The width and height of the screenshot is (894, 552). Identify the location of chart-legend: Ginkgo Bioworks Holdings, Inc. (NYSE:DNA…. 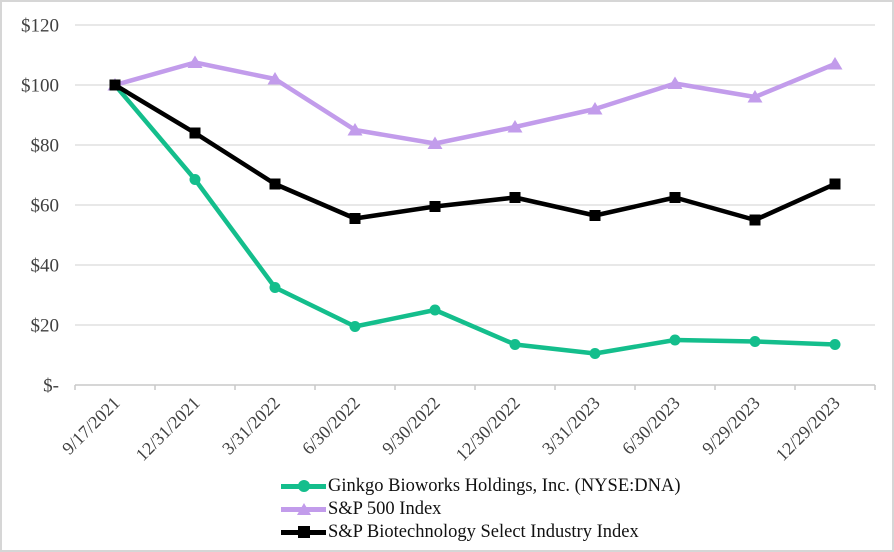
(481, 509).